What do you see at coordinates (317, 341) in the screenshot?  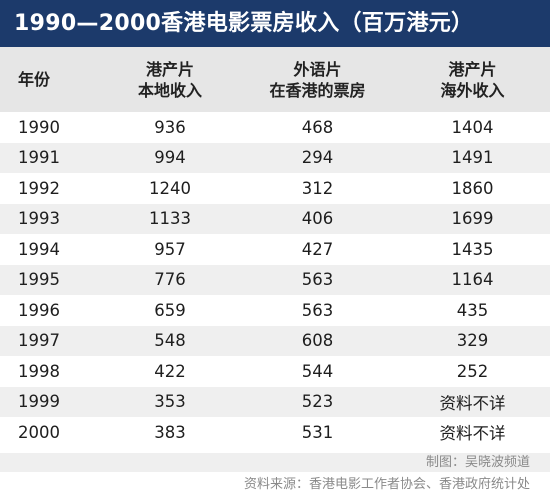 I see `foreign-in-hk-cell: 608` at bounding box center [317, 341].